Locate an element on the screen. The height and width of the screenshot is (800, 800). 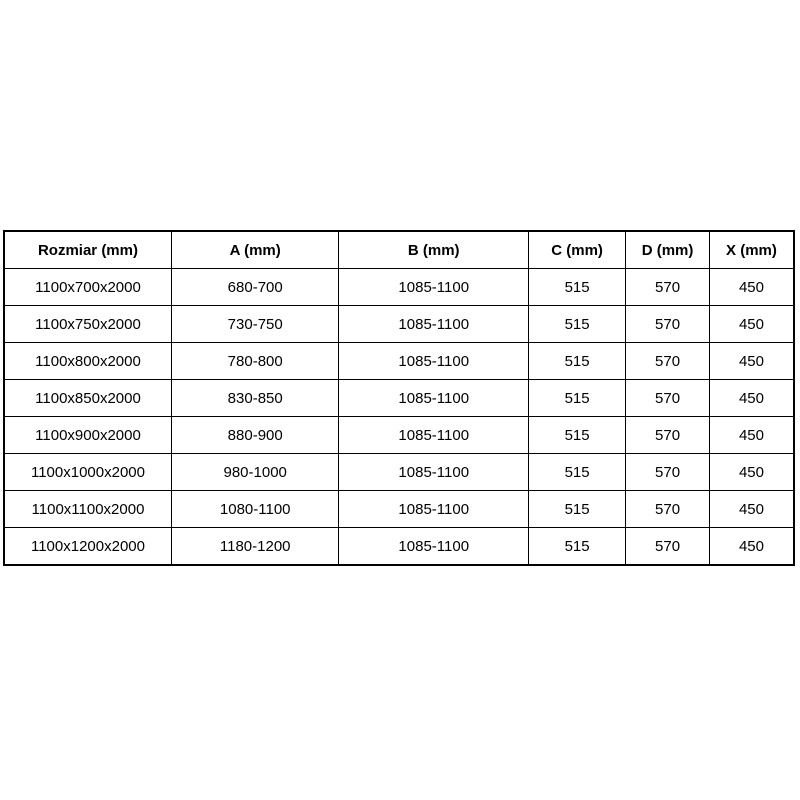
column-header-x: X (mm) is located at coordinates (751, 249).